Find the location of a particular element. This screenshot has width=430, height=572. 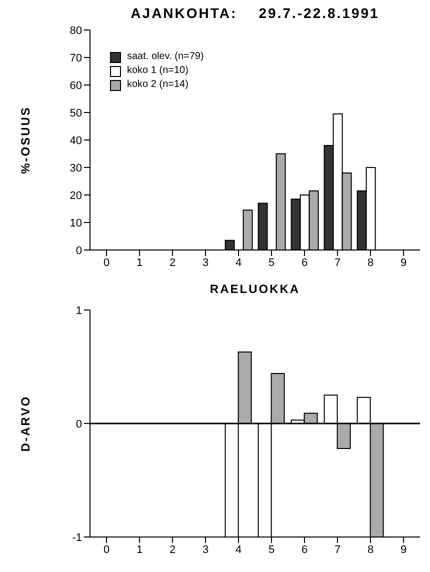

legend-label: saat. olev. (n=79) is located at coordinates (165, 57).